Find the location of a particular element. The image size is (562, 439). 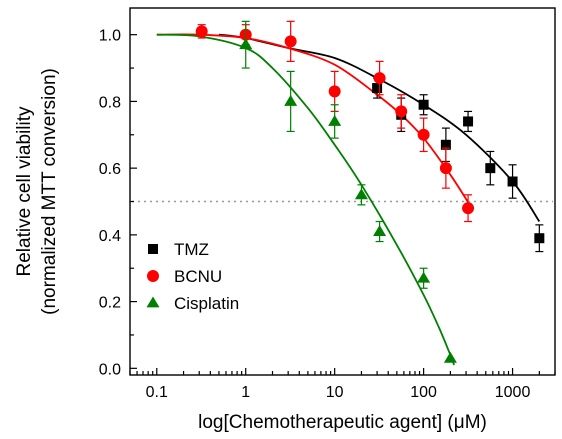

x-axis-title: log[Chemotherapeutic agent] (μM) is located at coordinates (342, 422).